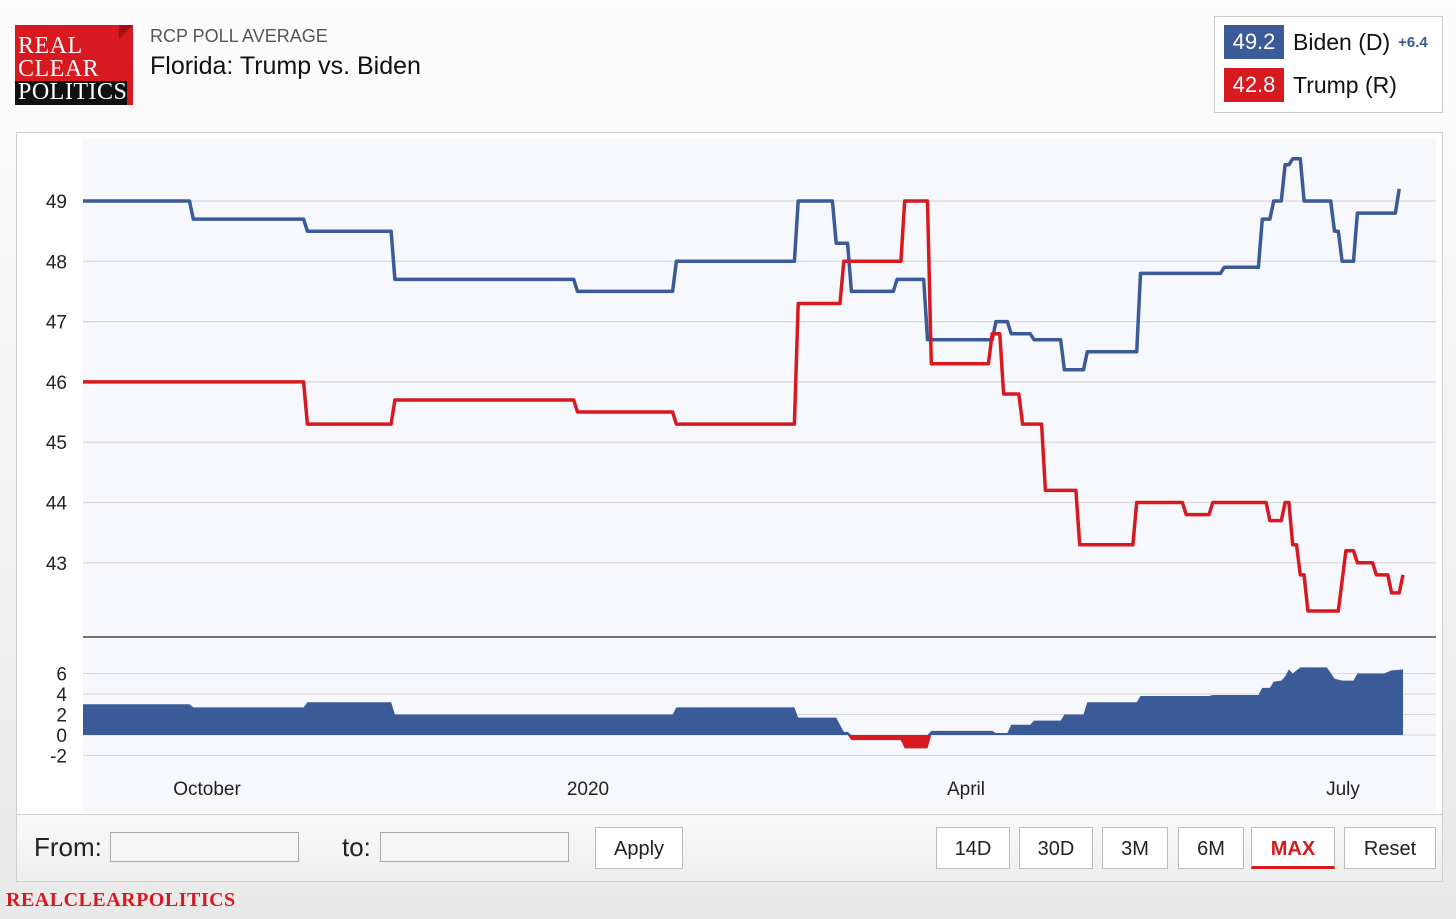  I want to click on chart-subtitle: RCP POLL AVERAGE, so click(239, 36).